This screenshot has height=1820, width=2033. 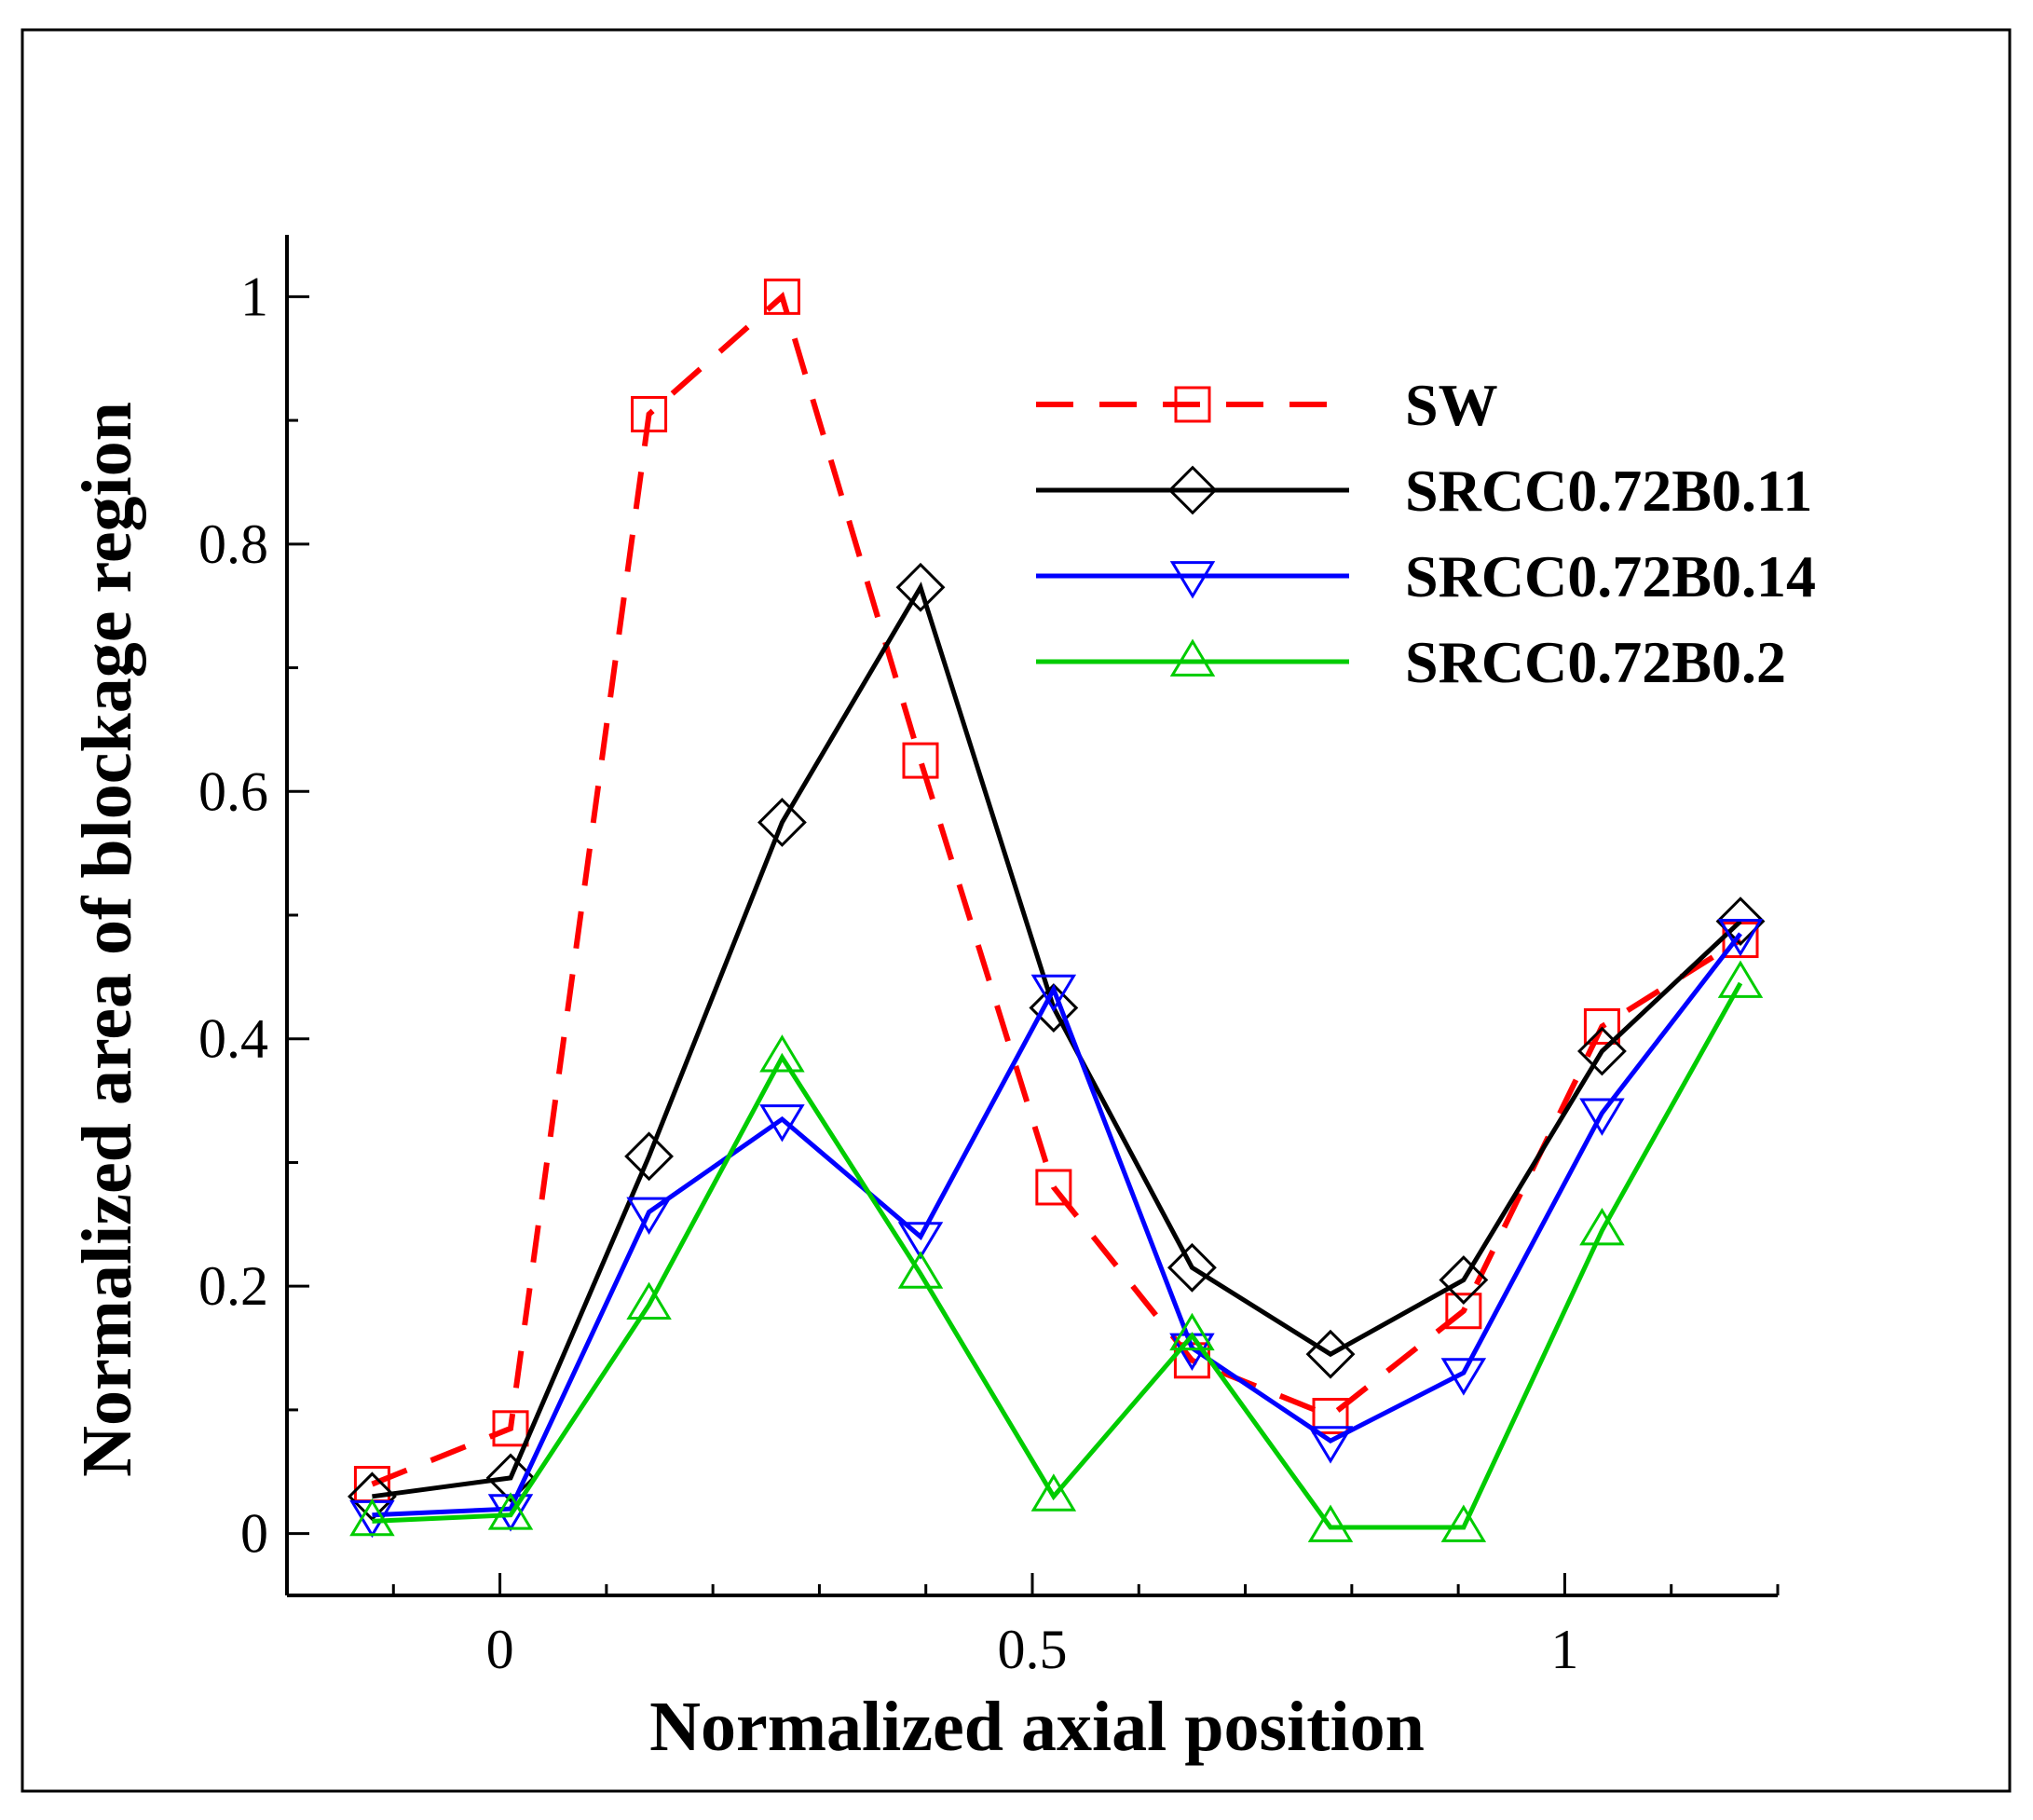 What do you see at coordinates (1596, 662) in the screenshot?
I see `legend-label: SRCC0.72B0.2` at bounding box center [1596, 662].